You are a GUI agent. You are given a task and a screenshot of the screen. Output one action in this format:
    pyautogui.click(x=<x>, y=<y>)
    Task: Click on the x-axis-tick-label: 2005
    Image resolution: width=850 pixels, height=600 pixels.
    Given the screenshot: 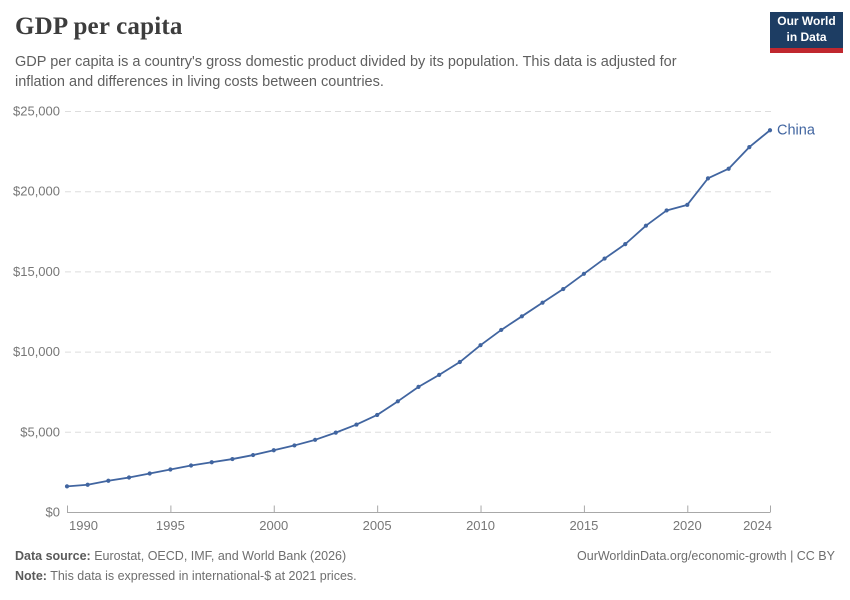 What is the action you would take?
    pyautogui.click(x=377, y=525)
    